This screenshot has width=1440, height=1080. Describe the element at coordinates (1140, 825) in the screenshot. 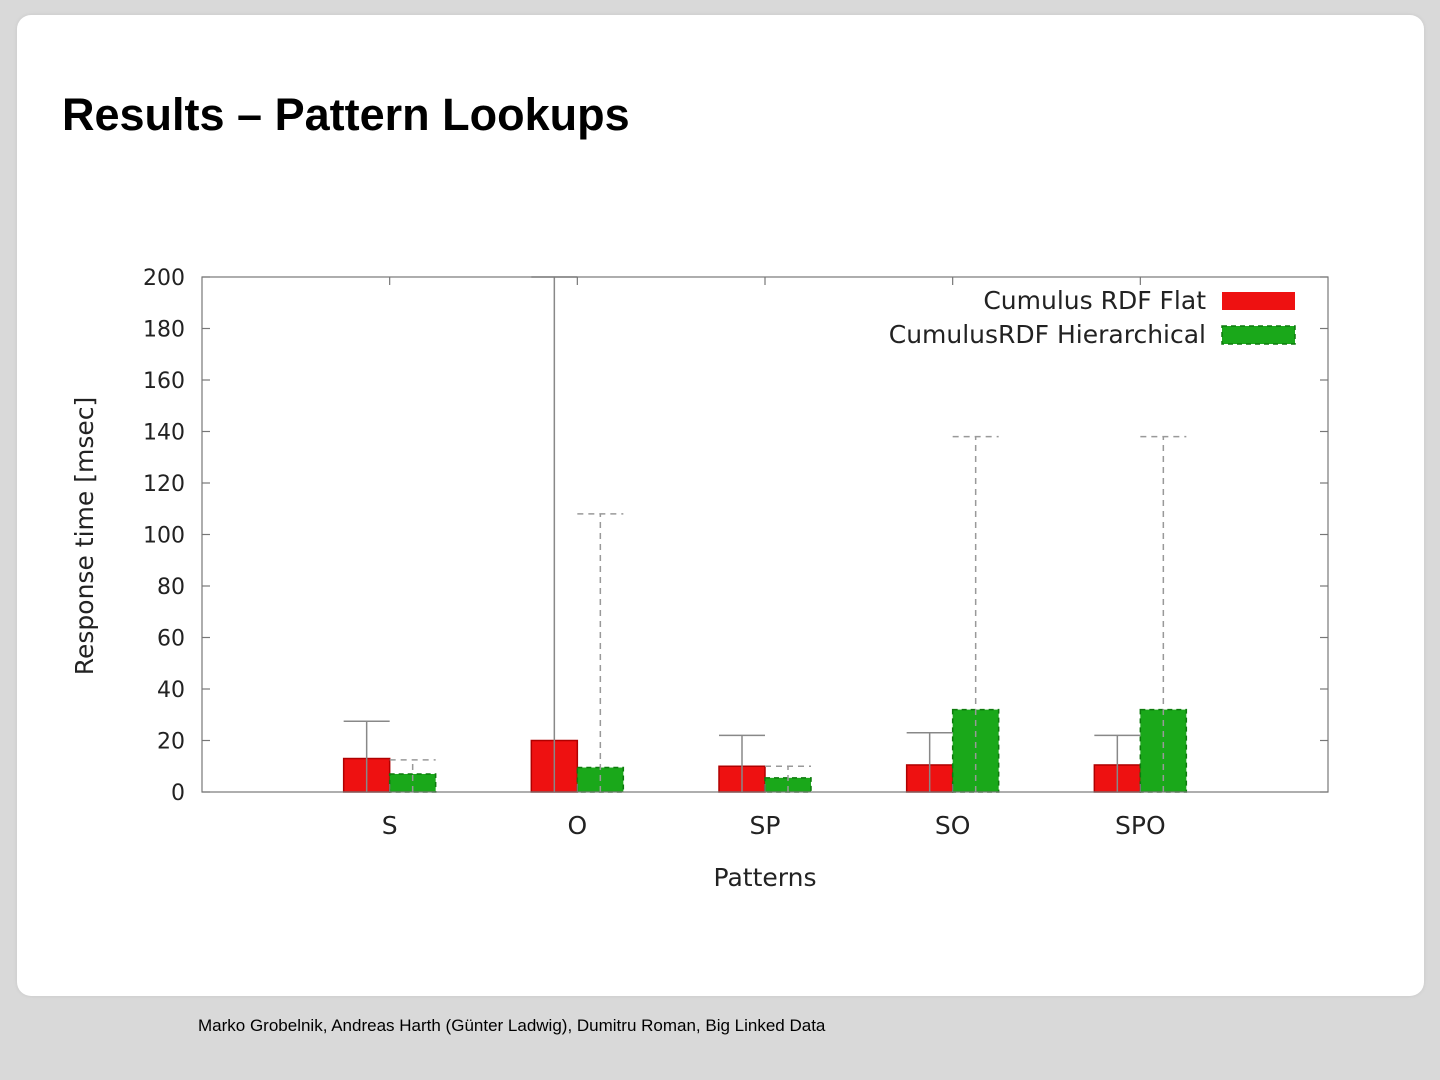

I see `x-category-label: SPO` at that location.